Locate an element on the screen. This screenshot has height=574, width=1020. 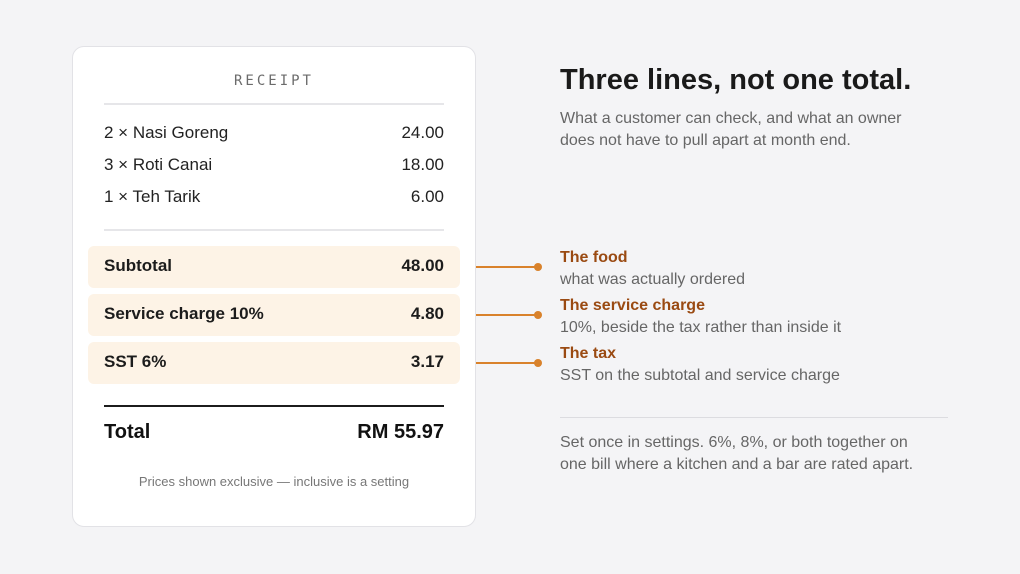
receipt-line-item: 2 × Nasi Goreng 24.00 is located at coordinates (274, 133).